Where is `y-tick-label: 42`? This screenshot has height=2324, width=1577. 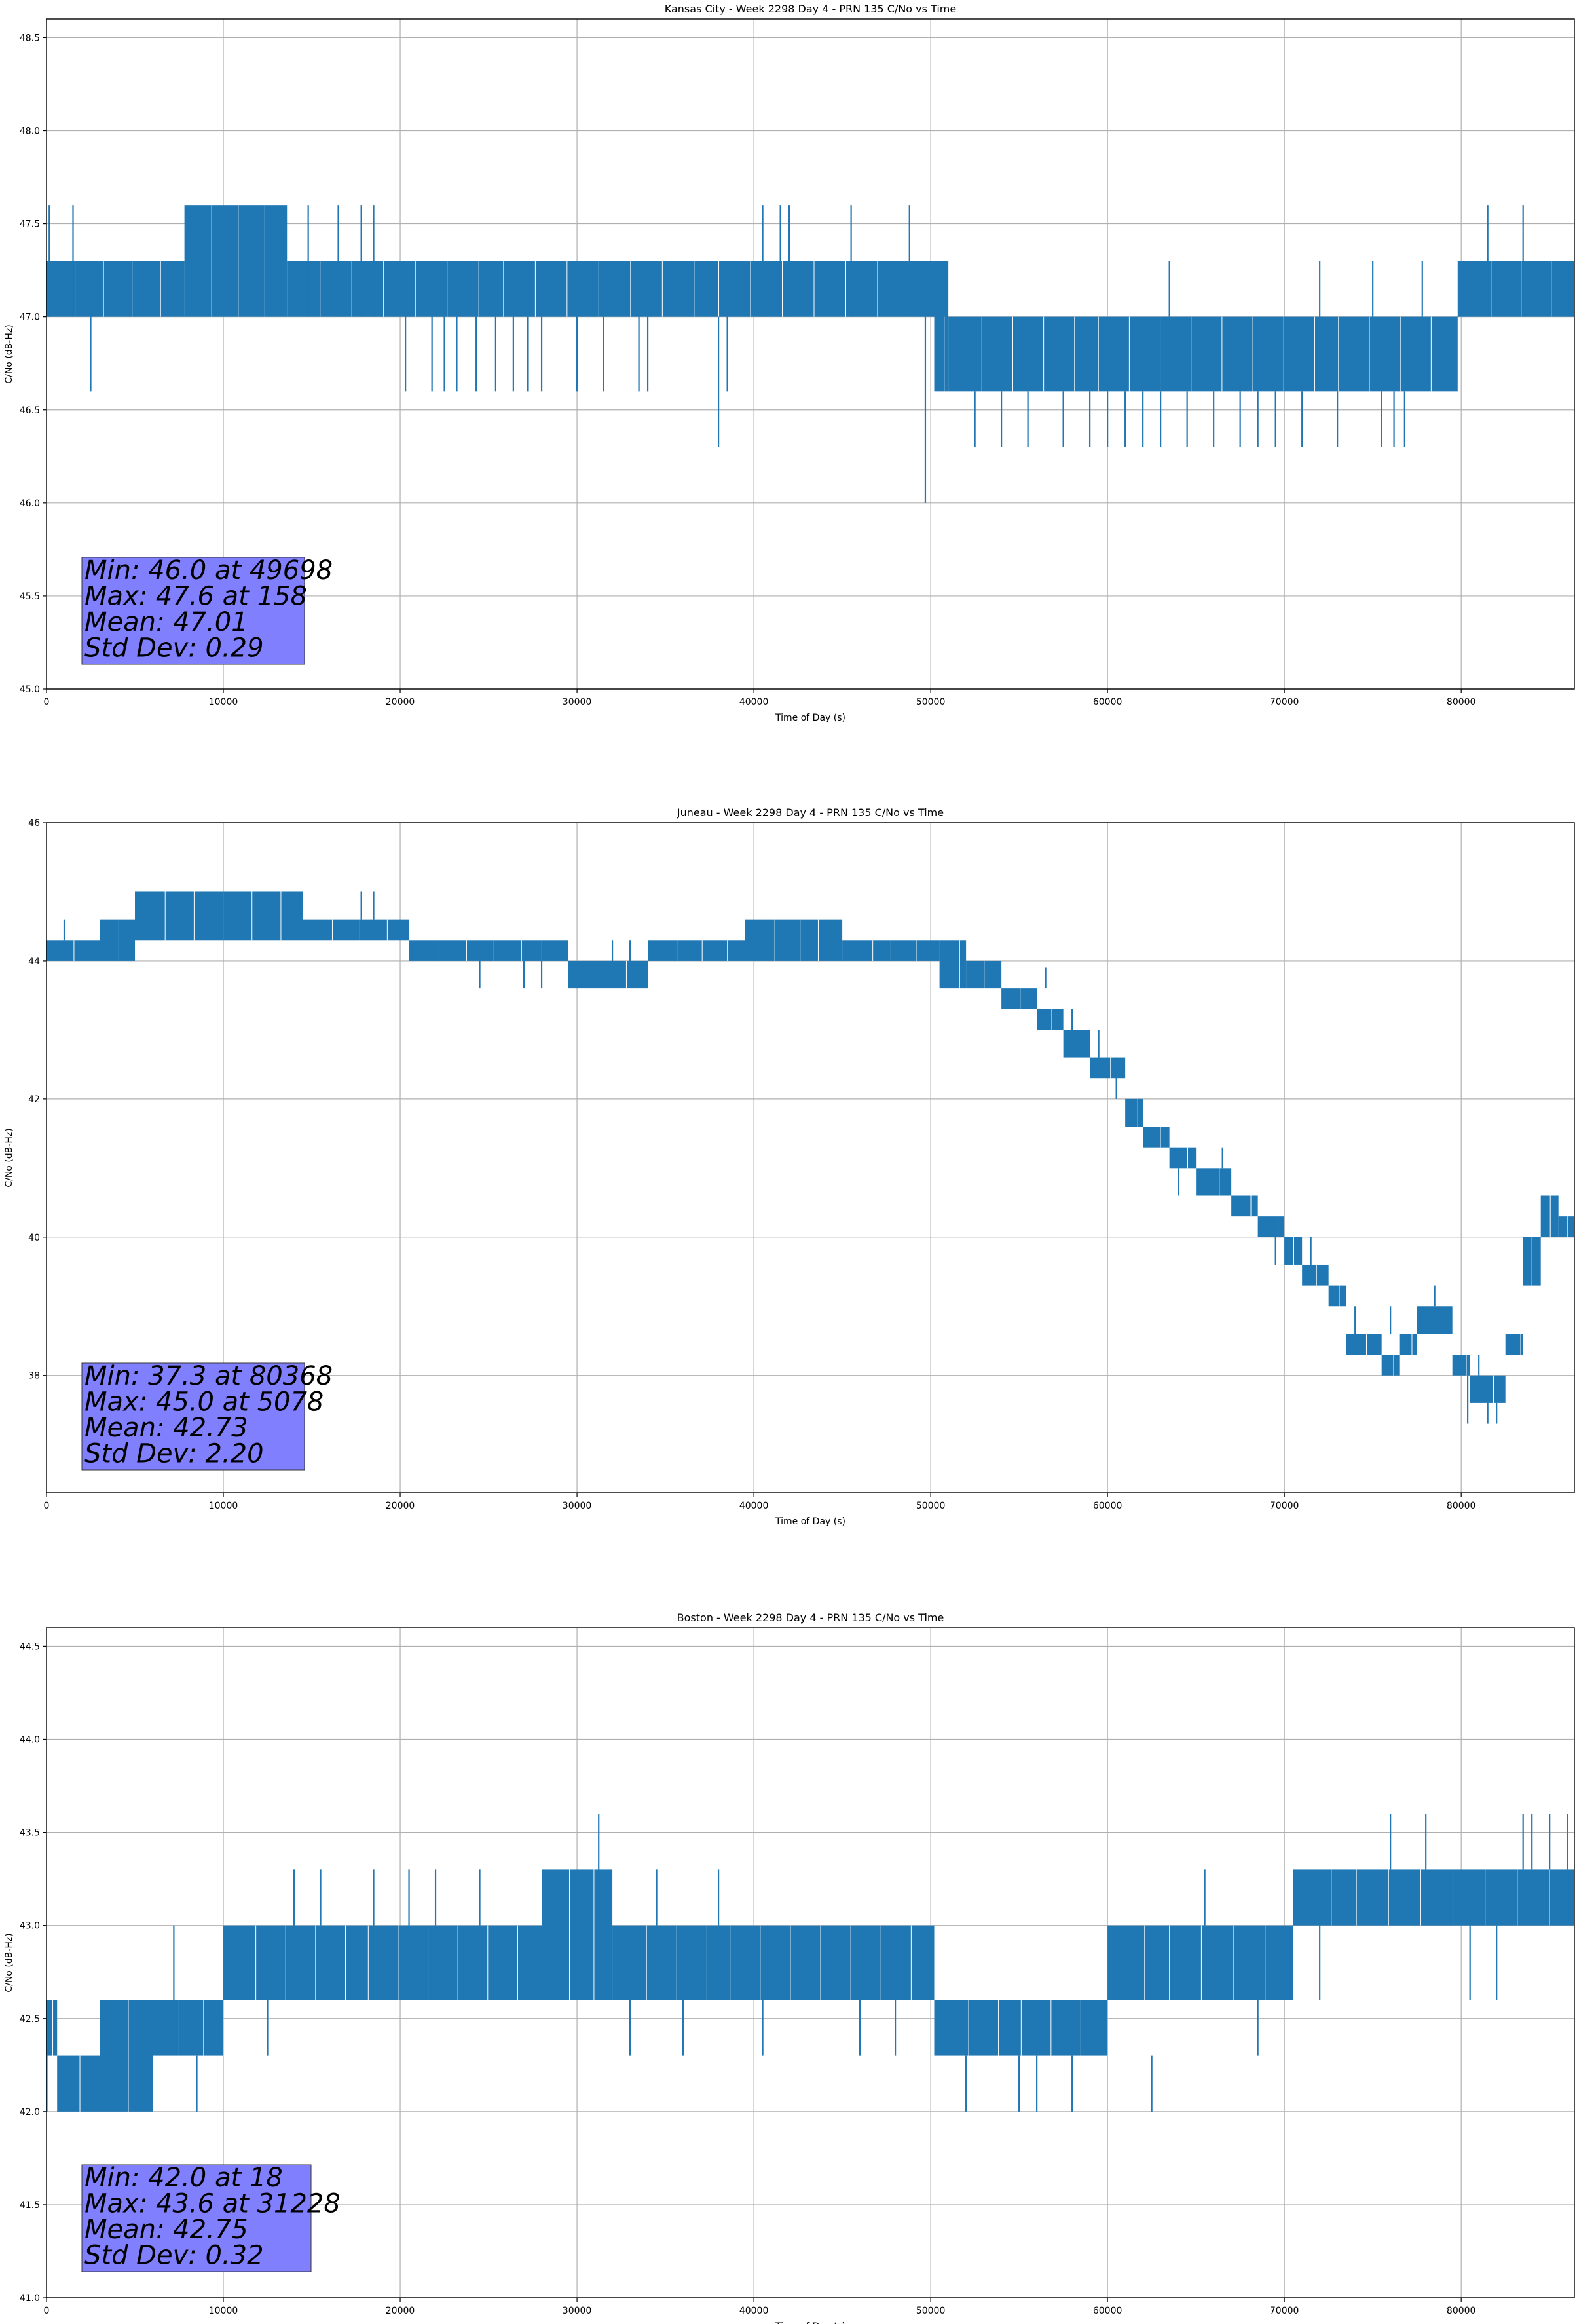
y-tick-label: 42 is located at coordinates (34, 1100).